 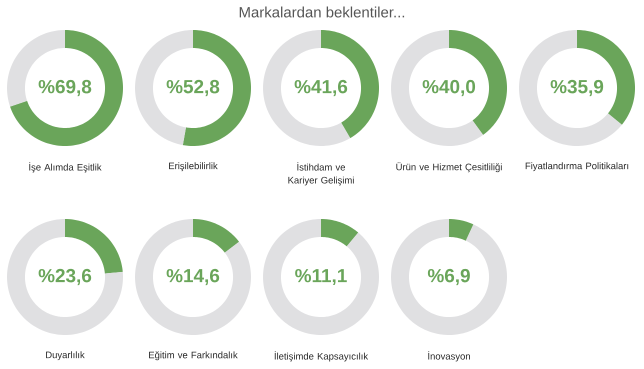 What do you see at coordinates (449, 88) in the screenshot?
I see `text: %40,0` at bounding box center [449, 88].